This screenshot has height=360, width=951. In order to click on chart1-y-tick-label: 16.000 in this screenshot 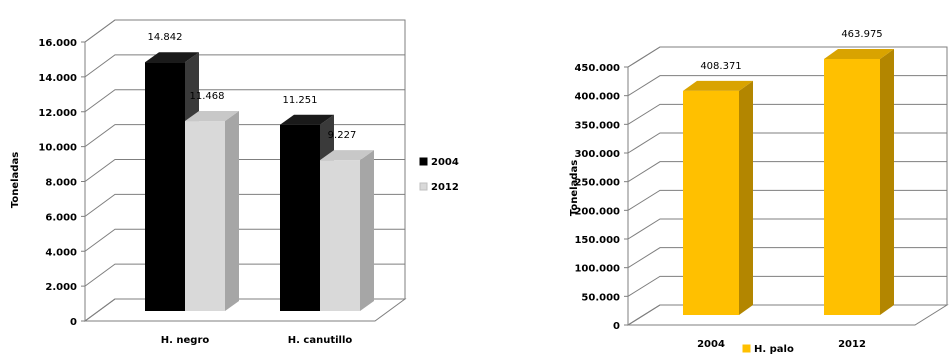, I will do `click(57, 43)`.